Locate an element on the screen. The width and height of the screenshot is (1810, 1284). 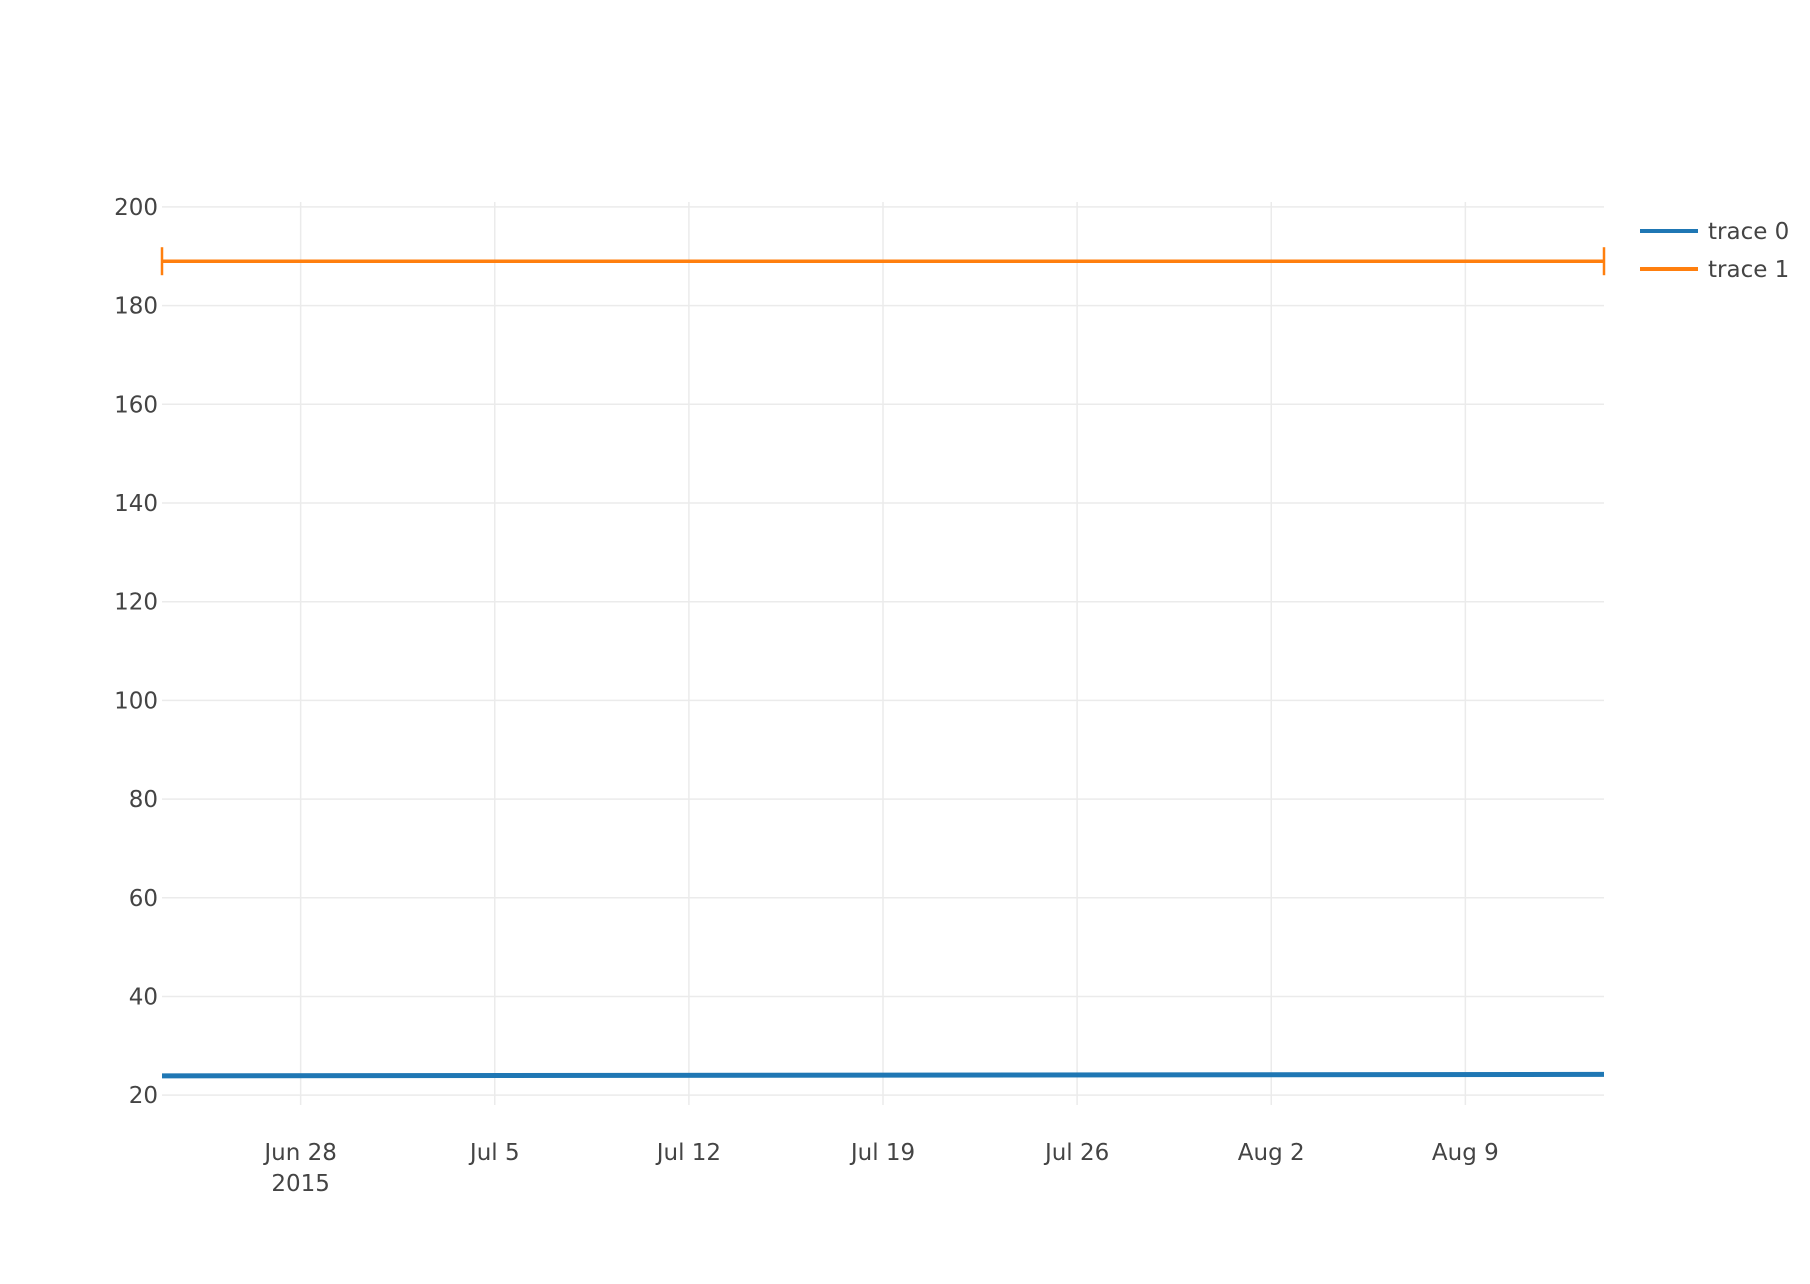
y-tick-label: 160 is located at coordinates (136, 405).